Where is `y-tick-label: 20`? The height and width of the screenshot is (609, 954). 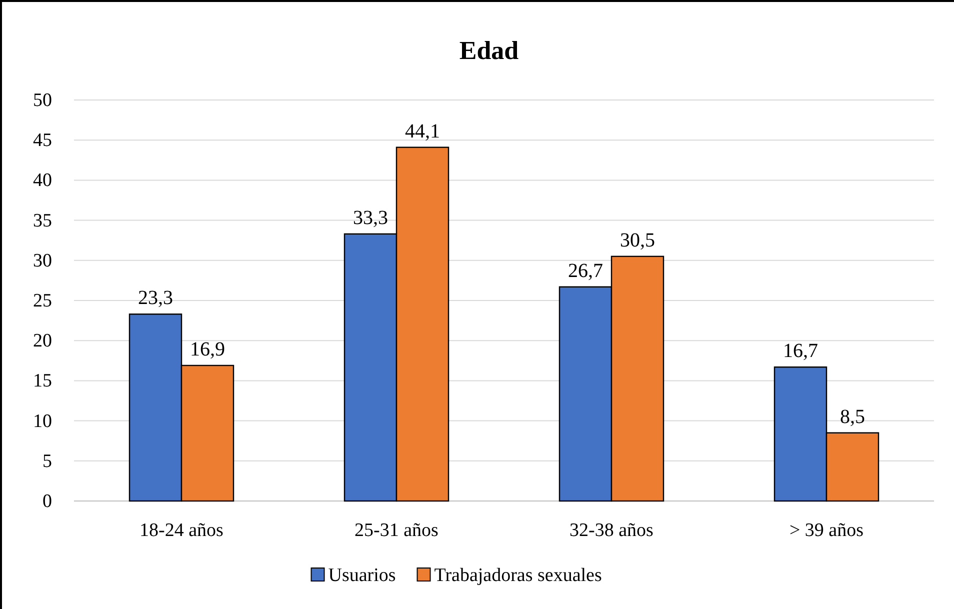
y-tick-label: 20 is located at coordinates (42, 341).